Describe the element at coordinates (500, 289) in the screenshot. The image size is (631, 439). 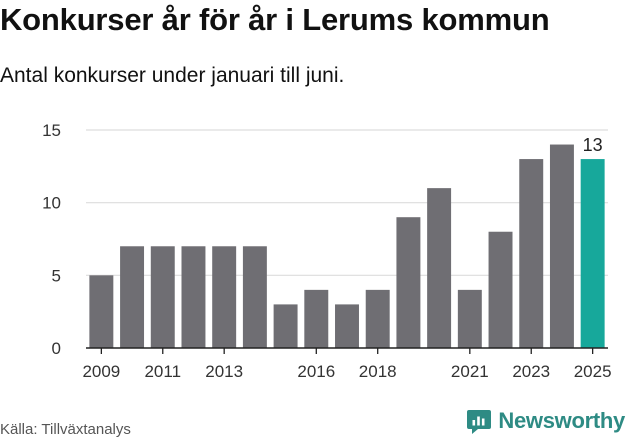
I see `bar-2022` at that location.